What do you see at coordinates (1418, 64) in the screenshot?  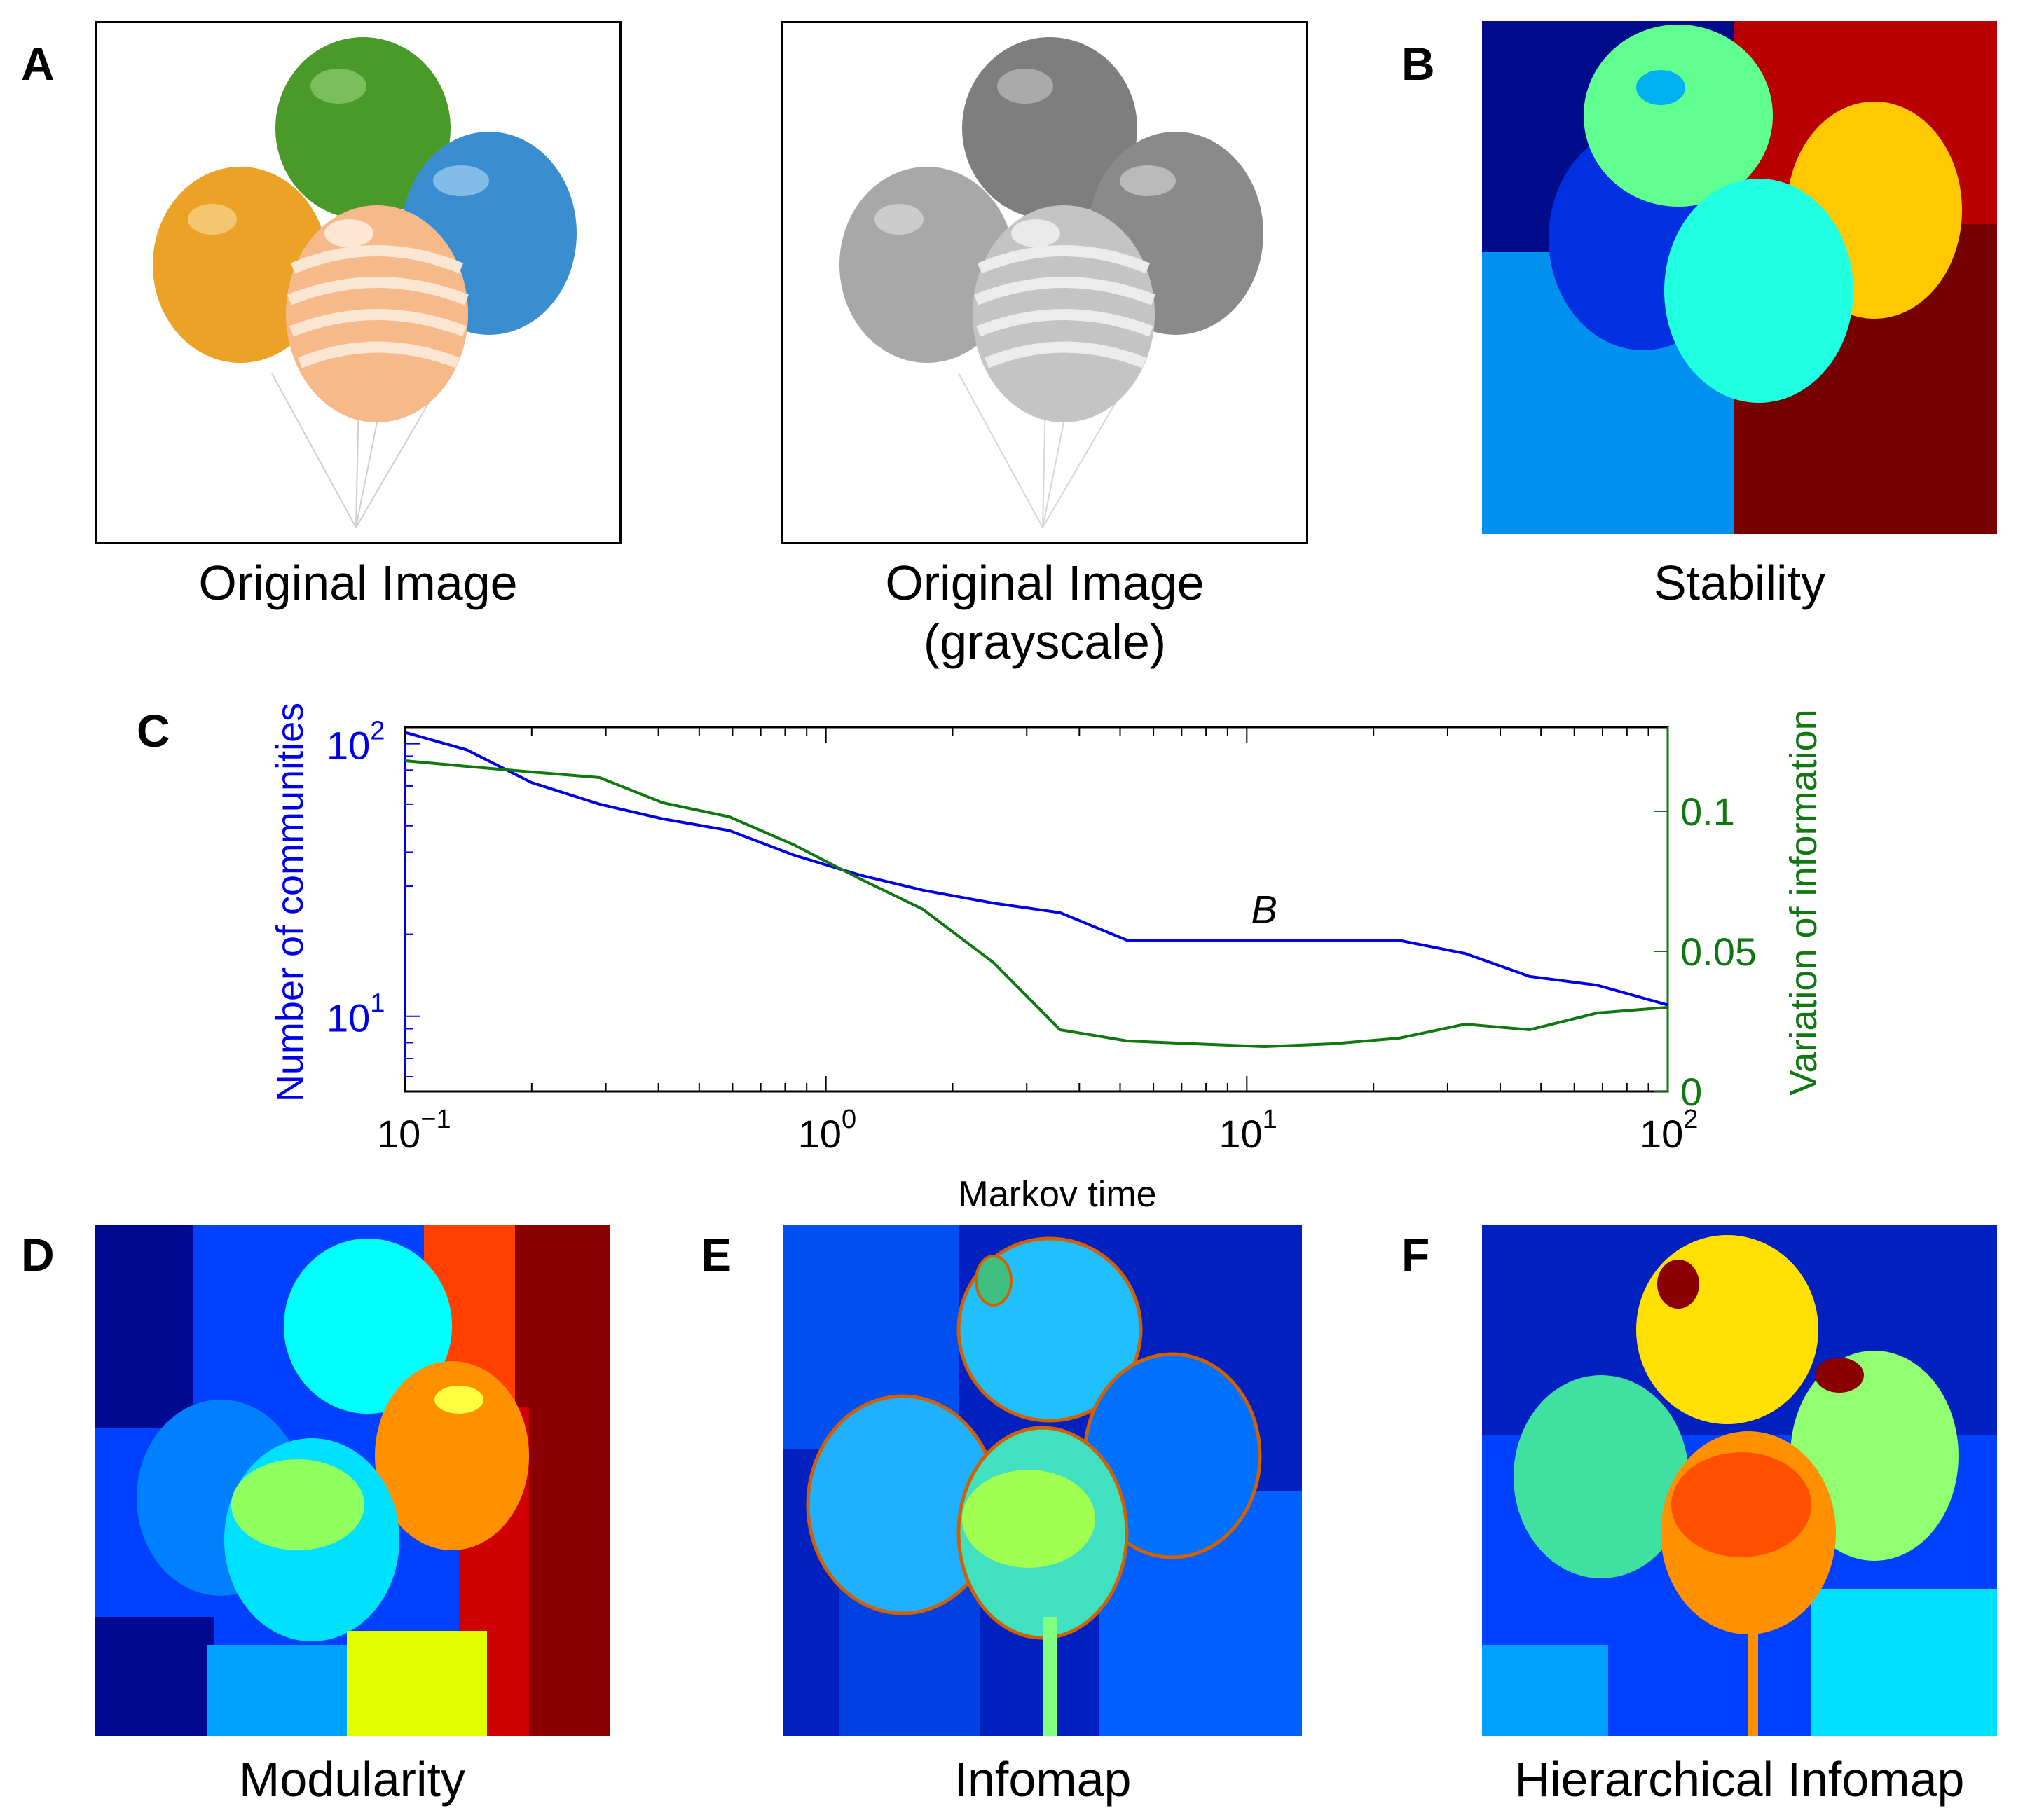 I see `panel-label-b: B` at bounding box center [1418, 64].